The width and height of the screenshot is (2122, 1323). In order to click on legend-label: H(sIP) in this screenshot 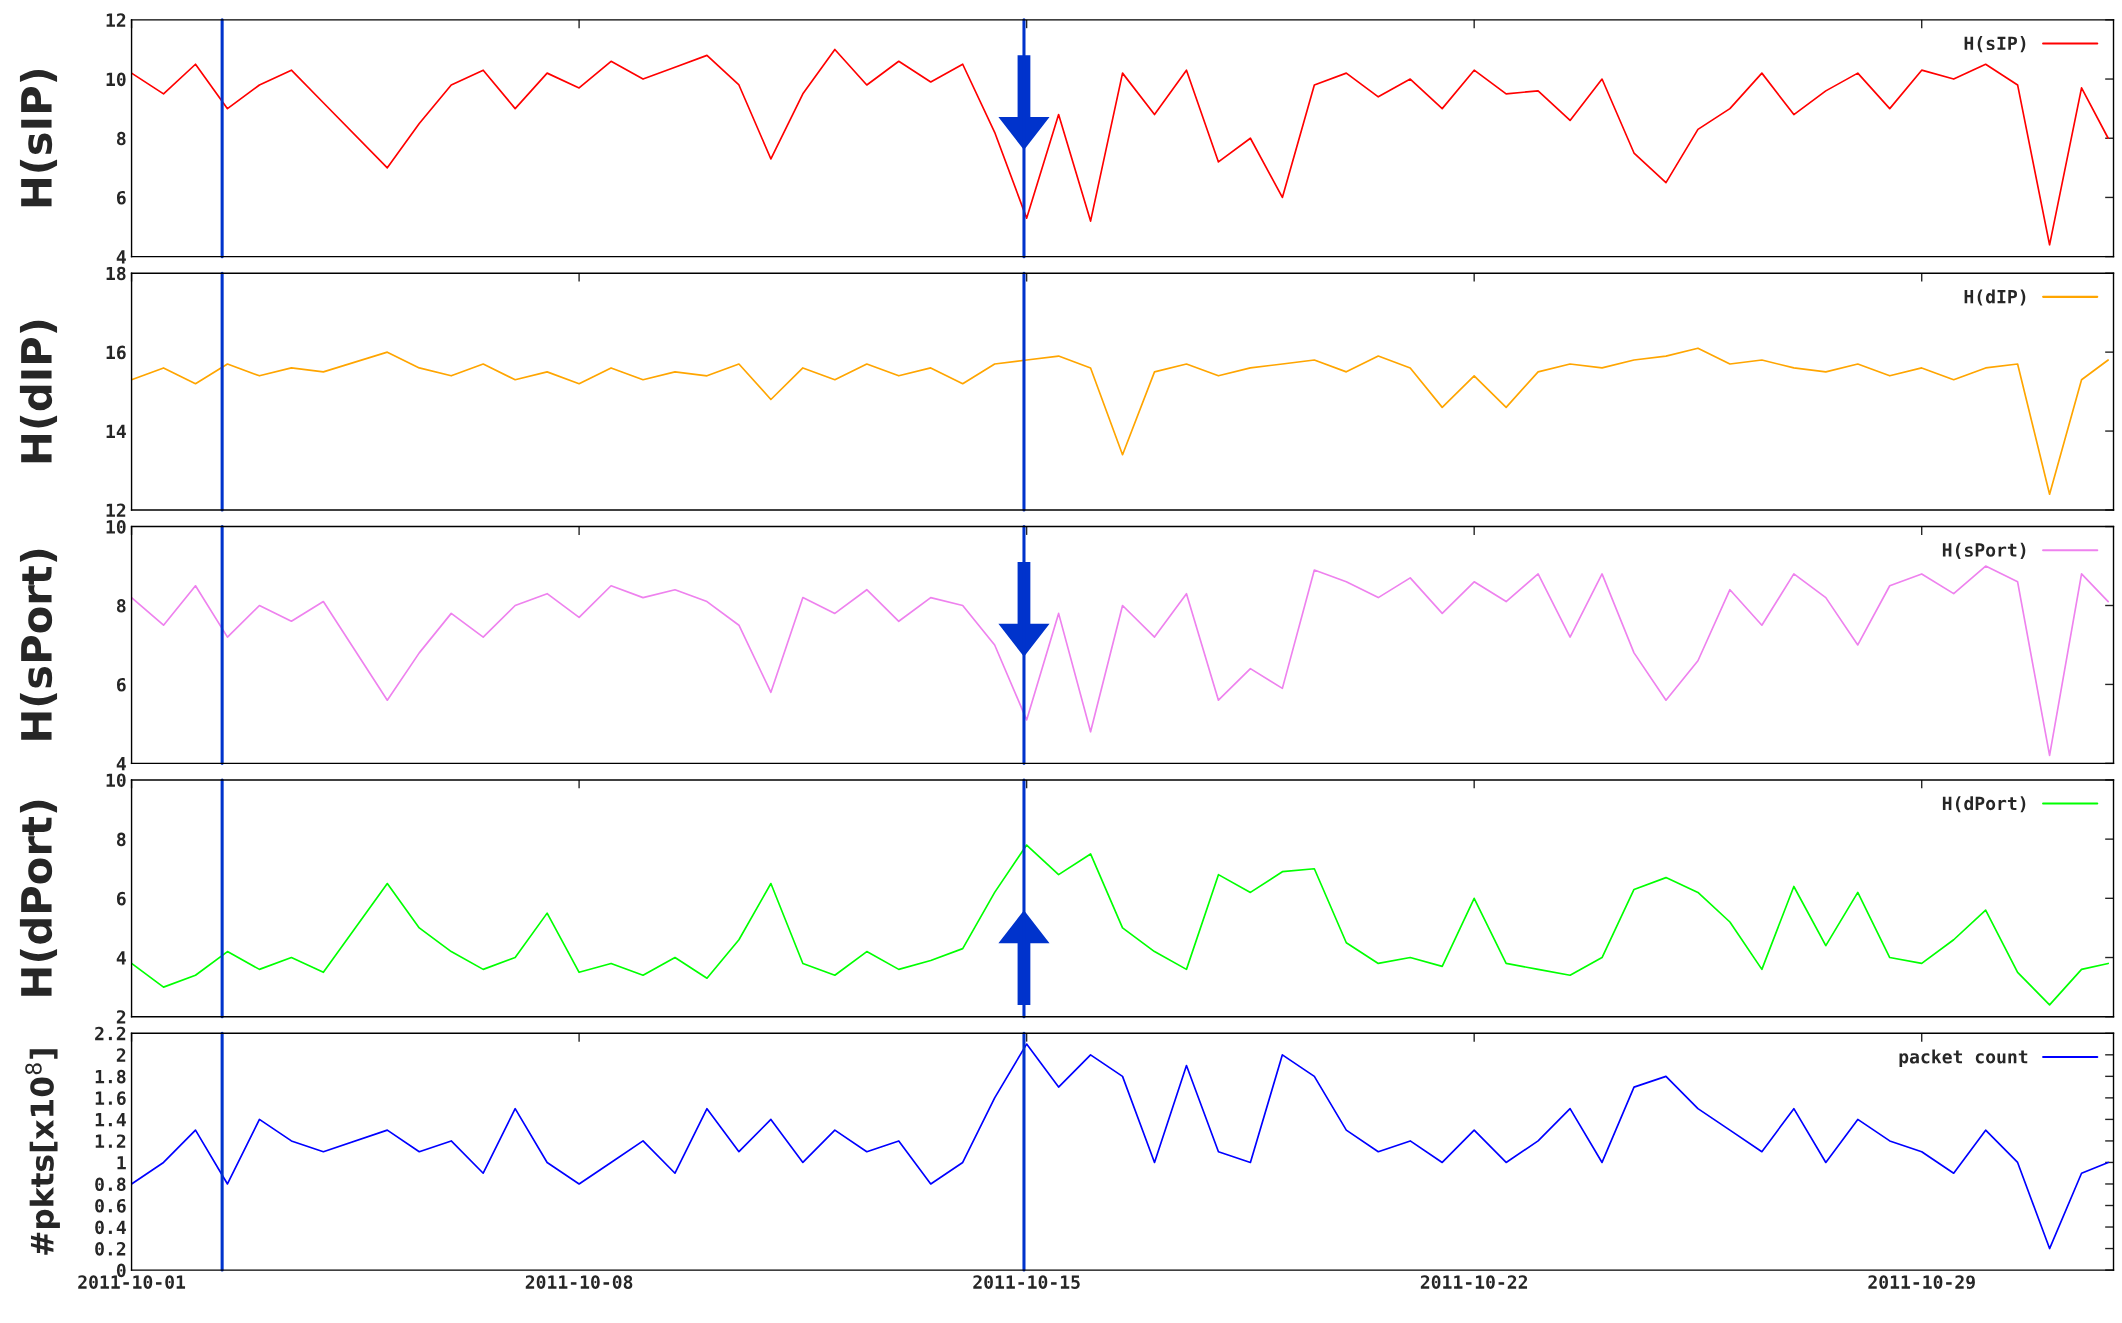, I will do `click(1995, 44)`.